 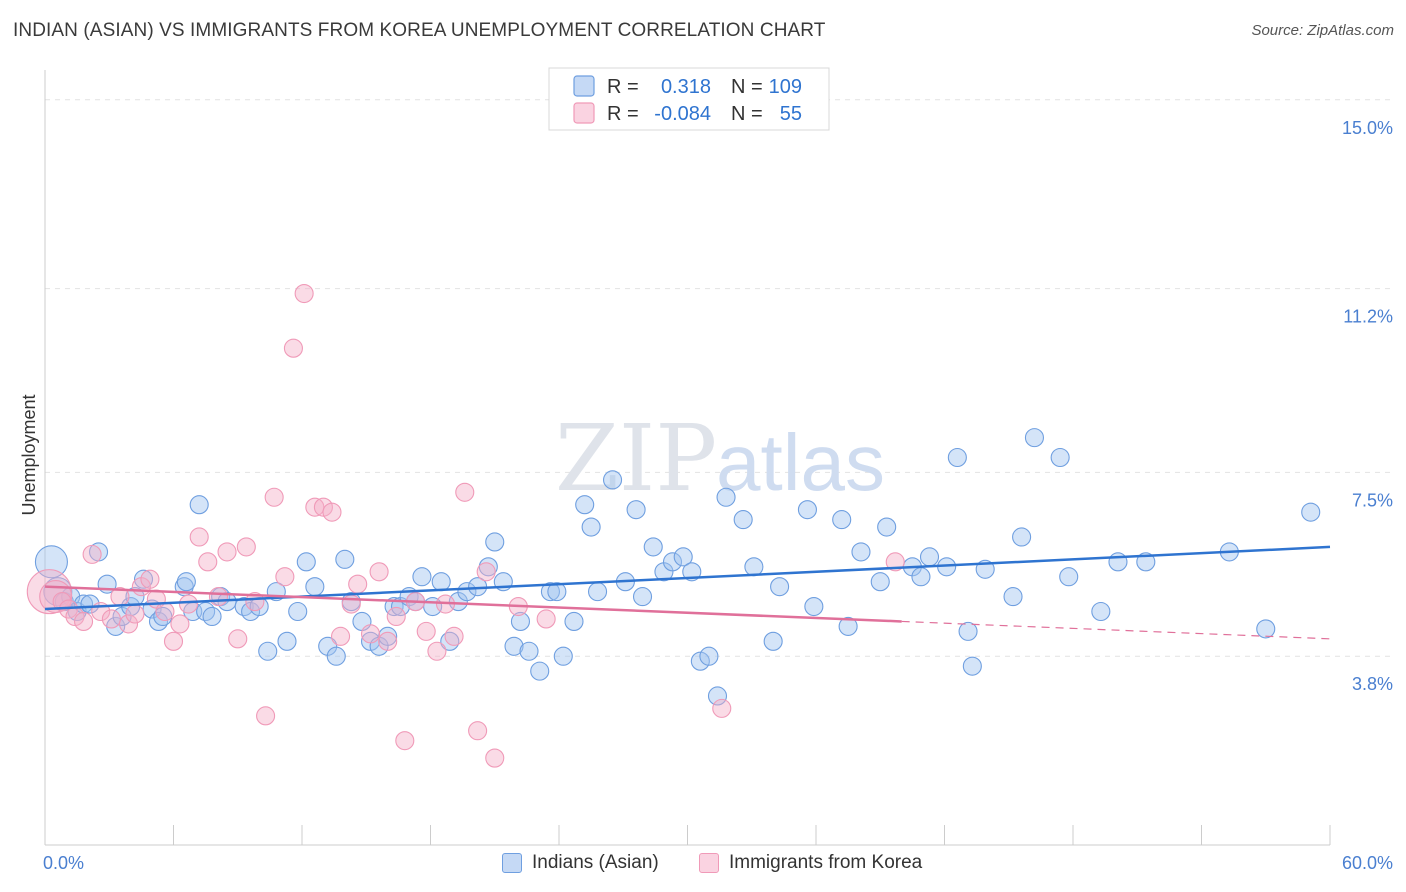 What do you see at coordinates (689, 99) in the screenshot?
I see `legend-box: R = 0.318 N = 109 R = -0.084 N = 55` at bounding box center [689, 99].